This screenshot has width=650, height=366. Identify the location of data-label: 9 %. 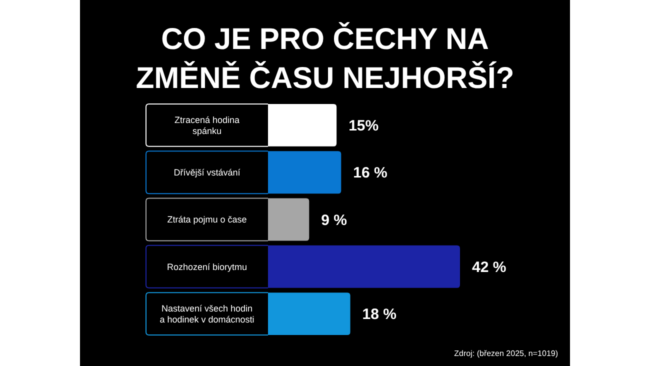
(334, 220).